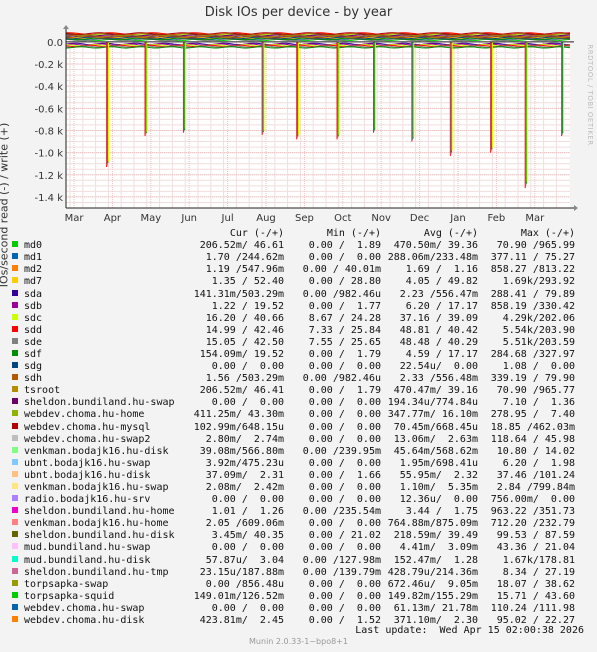 The height and width of the screenshot is (652, 597). What do you see at coordinates (341, 270) in the screenshot?
I see `legend-min: 0.00 / 40.01m` at bounding box center [341, 270].